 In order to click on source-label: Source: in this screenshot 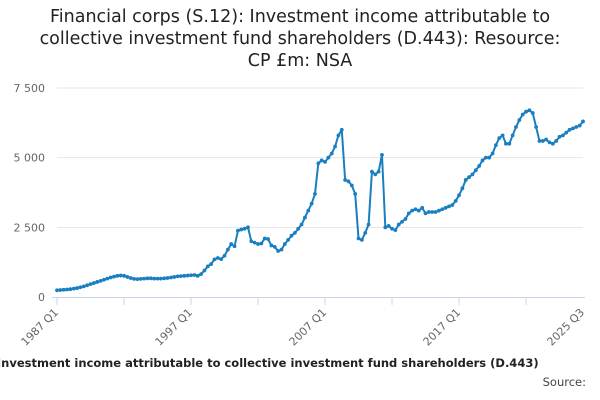, I will do `click(564, 382)`.